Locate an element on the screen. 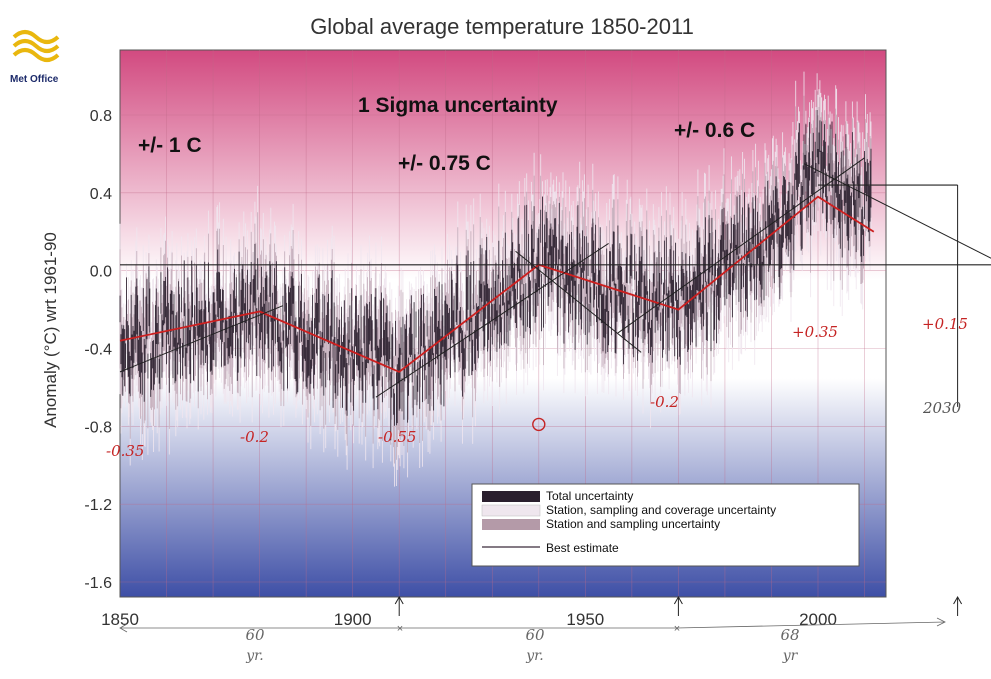 This screenshot has height=679, width=991. x-tick-label: 2000 is located at coordinates (818, 619).